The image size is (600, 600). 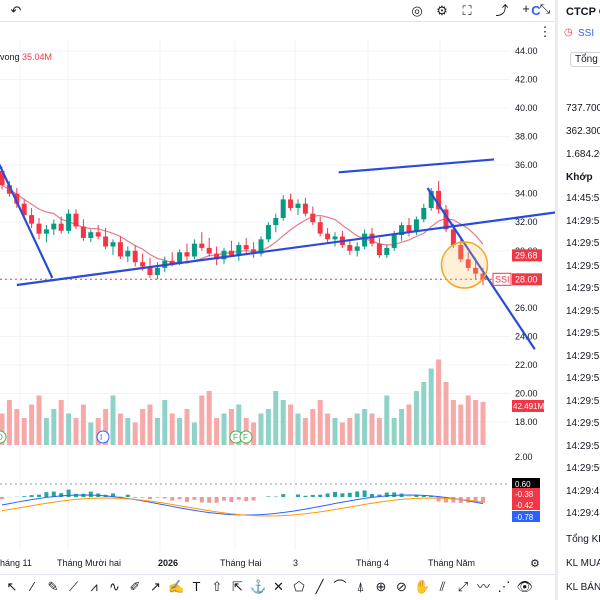 What do you see at coordinates (242, 507) in the screenshot?
I see `signal-line` at bounding box center [242, 507].